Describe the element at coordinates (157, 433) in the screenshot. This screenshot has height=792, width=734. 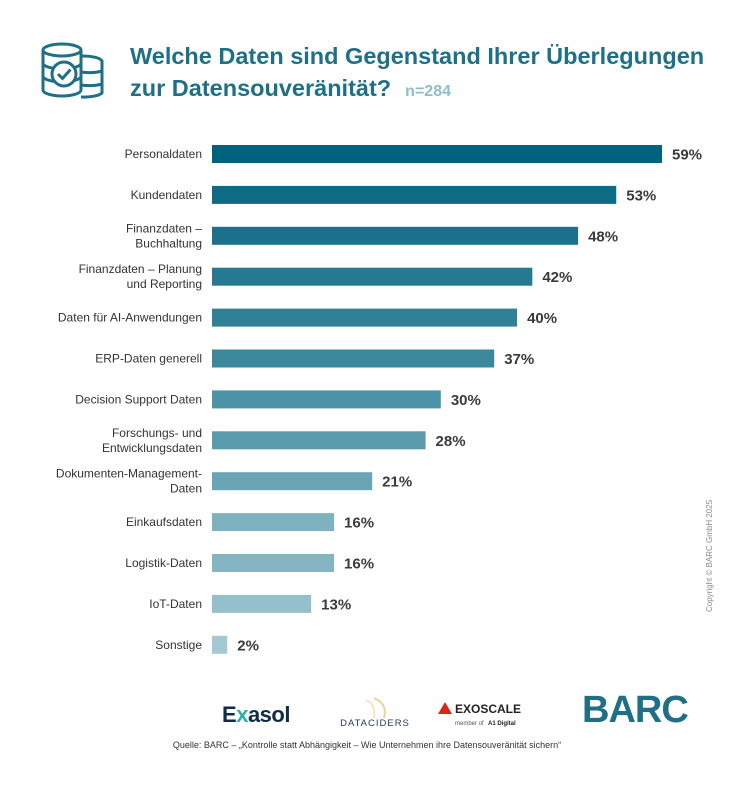
I see `category-label-line: Forschungs- und` at that location.